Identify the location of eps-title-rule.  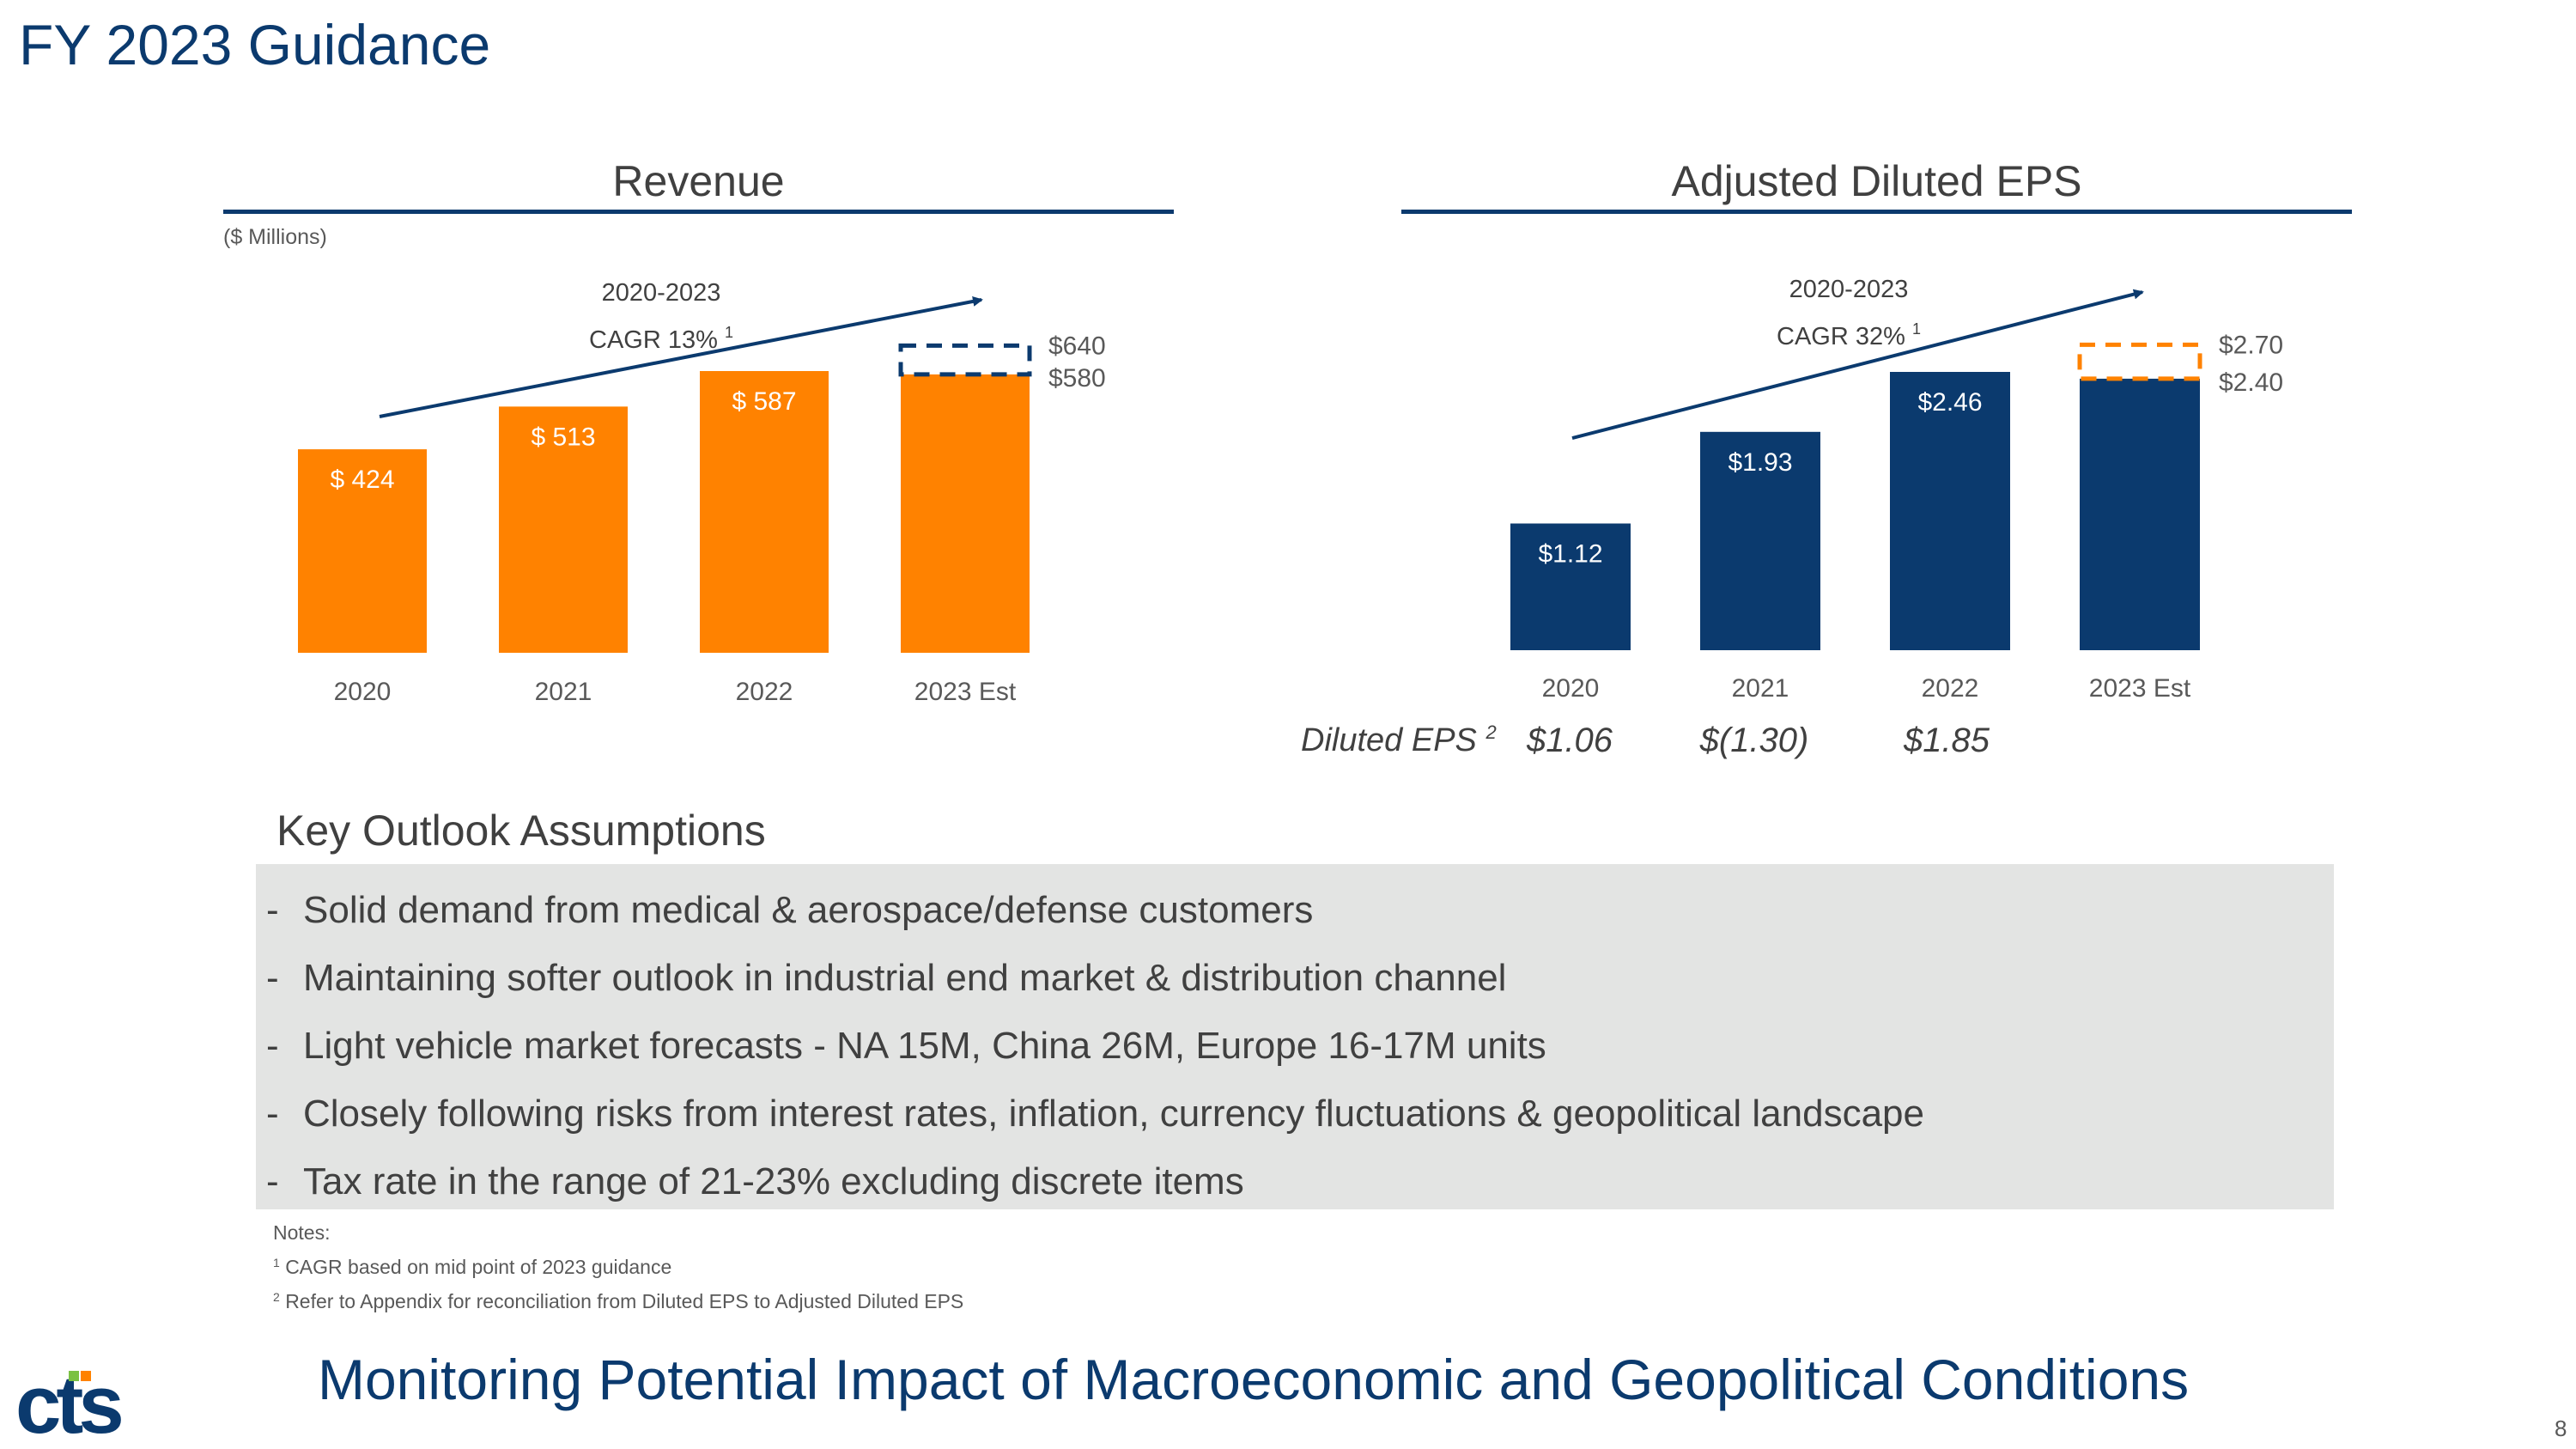
(1877, 212).